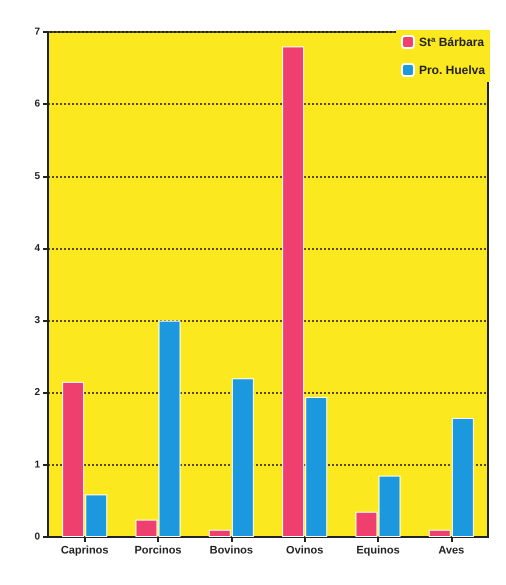  Describe the element at coordinates (84, 550) in the screenshot. I see `x-tick-label: Caprinos` at that location.